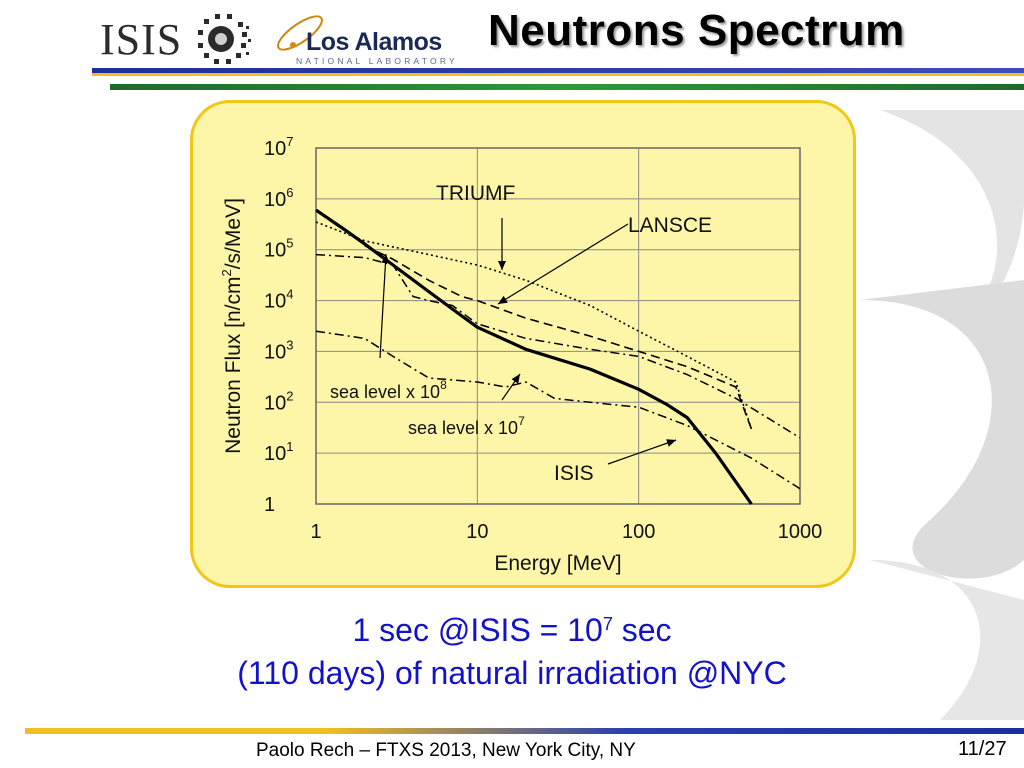 The width and height of the screenshot is (1024, 768). What do you see at coordinates (278, 452) in the screenshot?
I see `y-tick-label: 10¹` at bounding box center [278, 452].